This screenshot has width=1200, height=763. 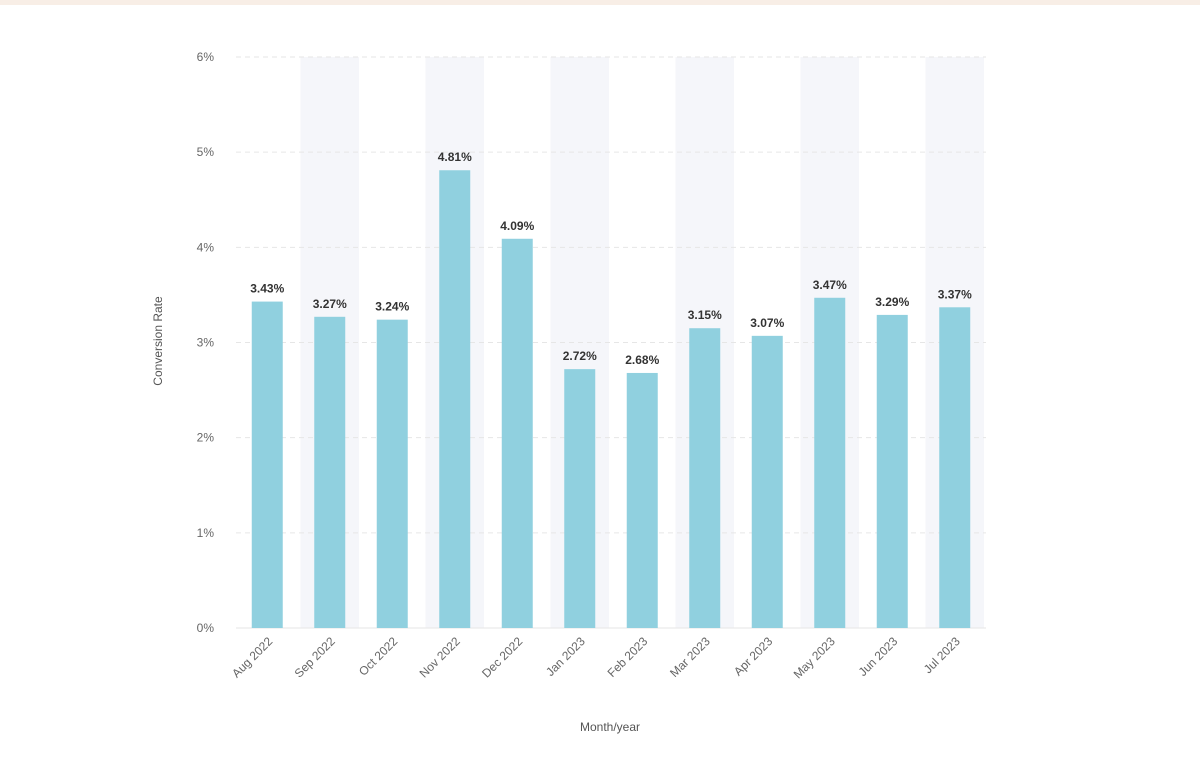 What do you see at coordinates (502, 657) in the screenshot?
I see `x-tick-label: Dec 2022` at bounding box center [502, 657].